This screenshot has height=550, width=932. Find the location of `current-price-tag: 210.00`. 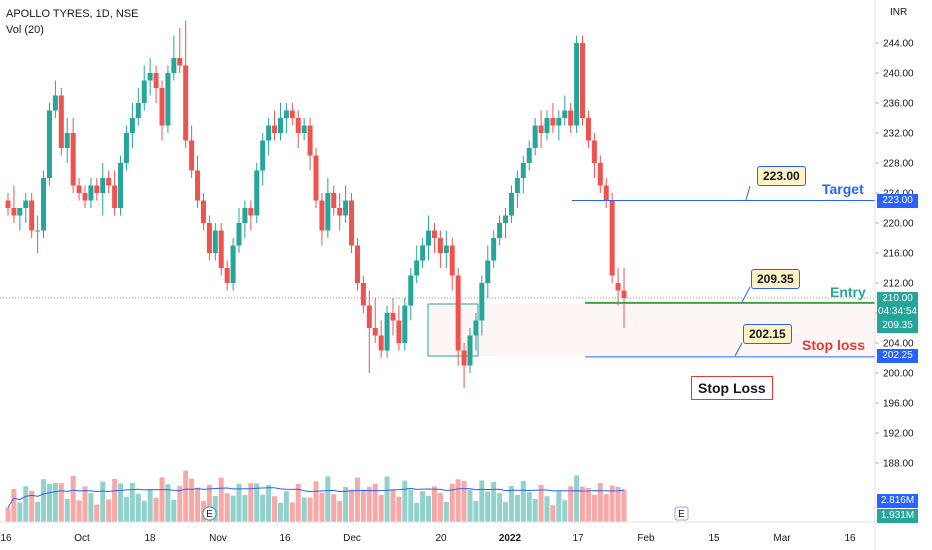

current-price-tag: 210.00 is located at coordinates (897, 299).